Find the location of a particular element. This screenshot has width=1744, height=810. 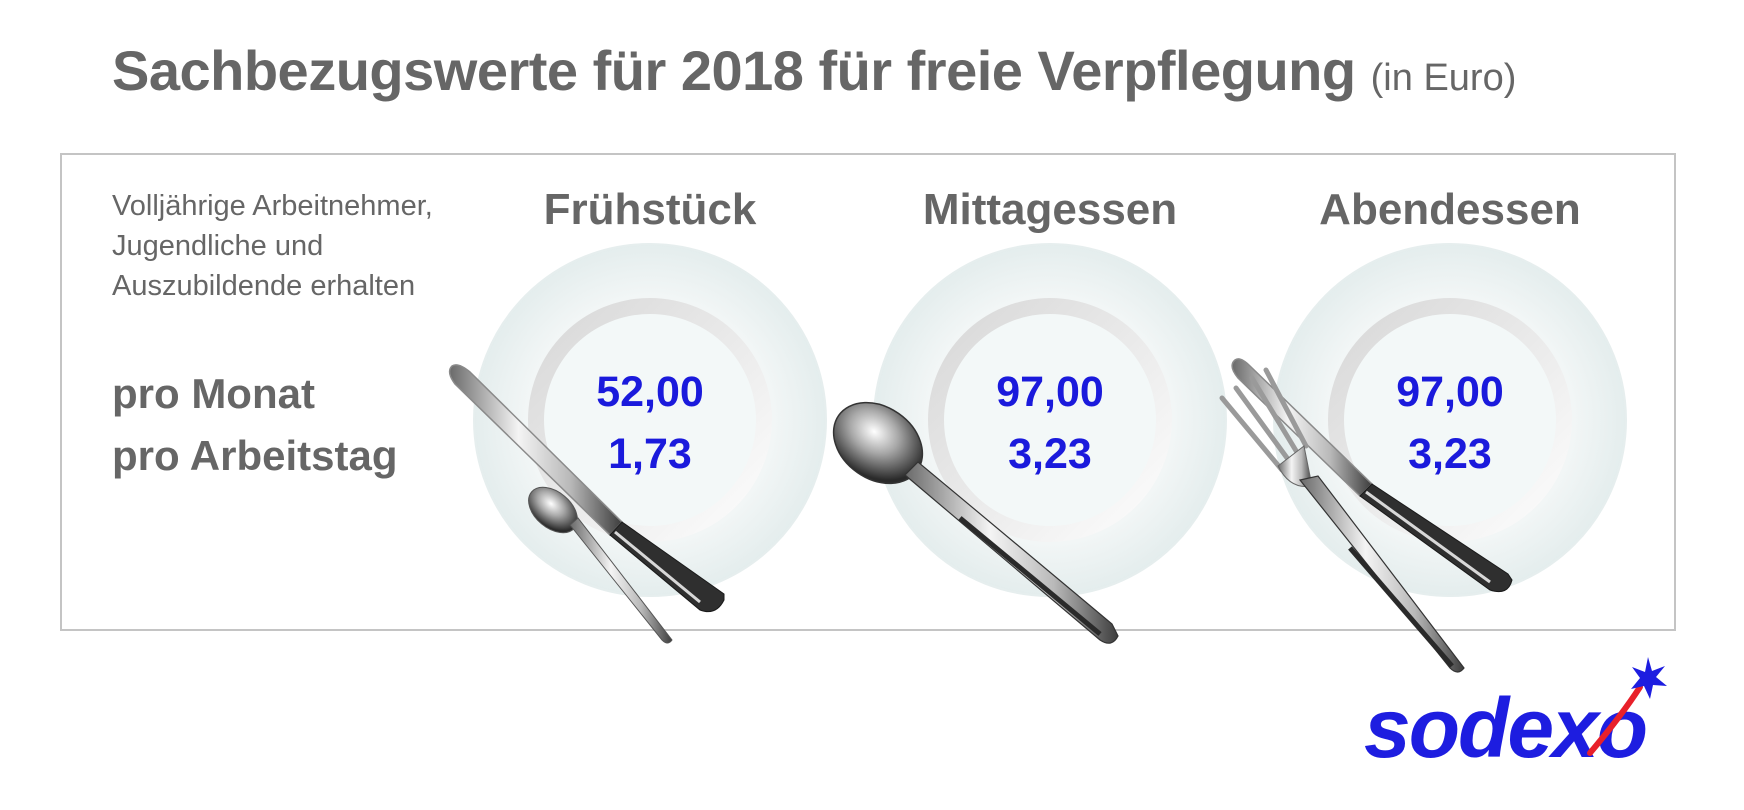

logo-text: sodexo is located at coordinates (1505, 728).